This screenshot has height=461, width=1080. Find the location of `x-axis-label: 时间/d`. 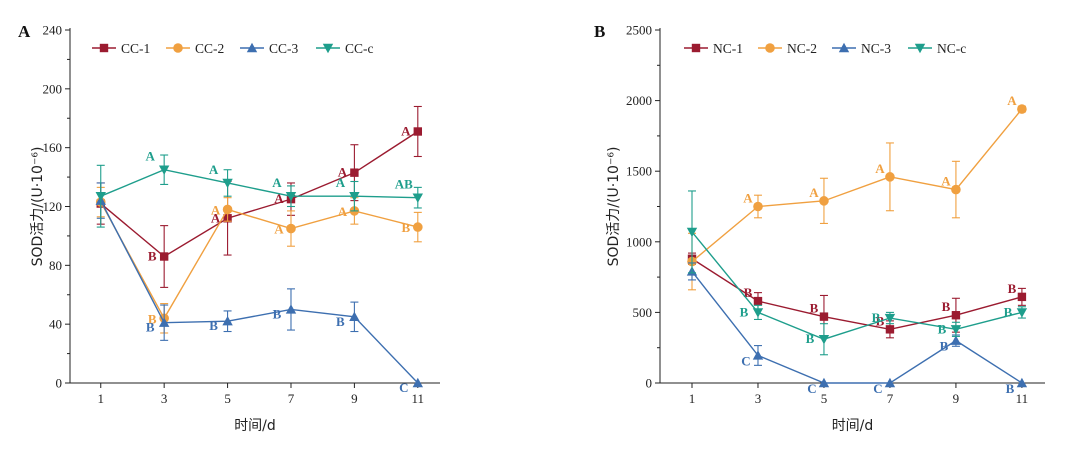

x-axis-label: 时间/d is located at coordinates (255, 426).